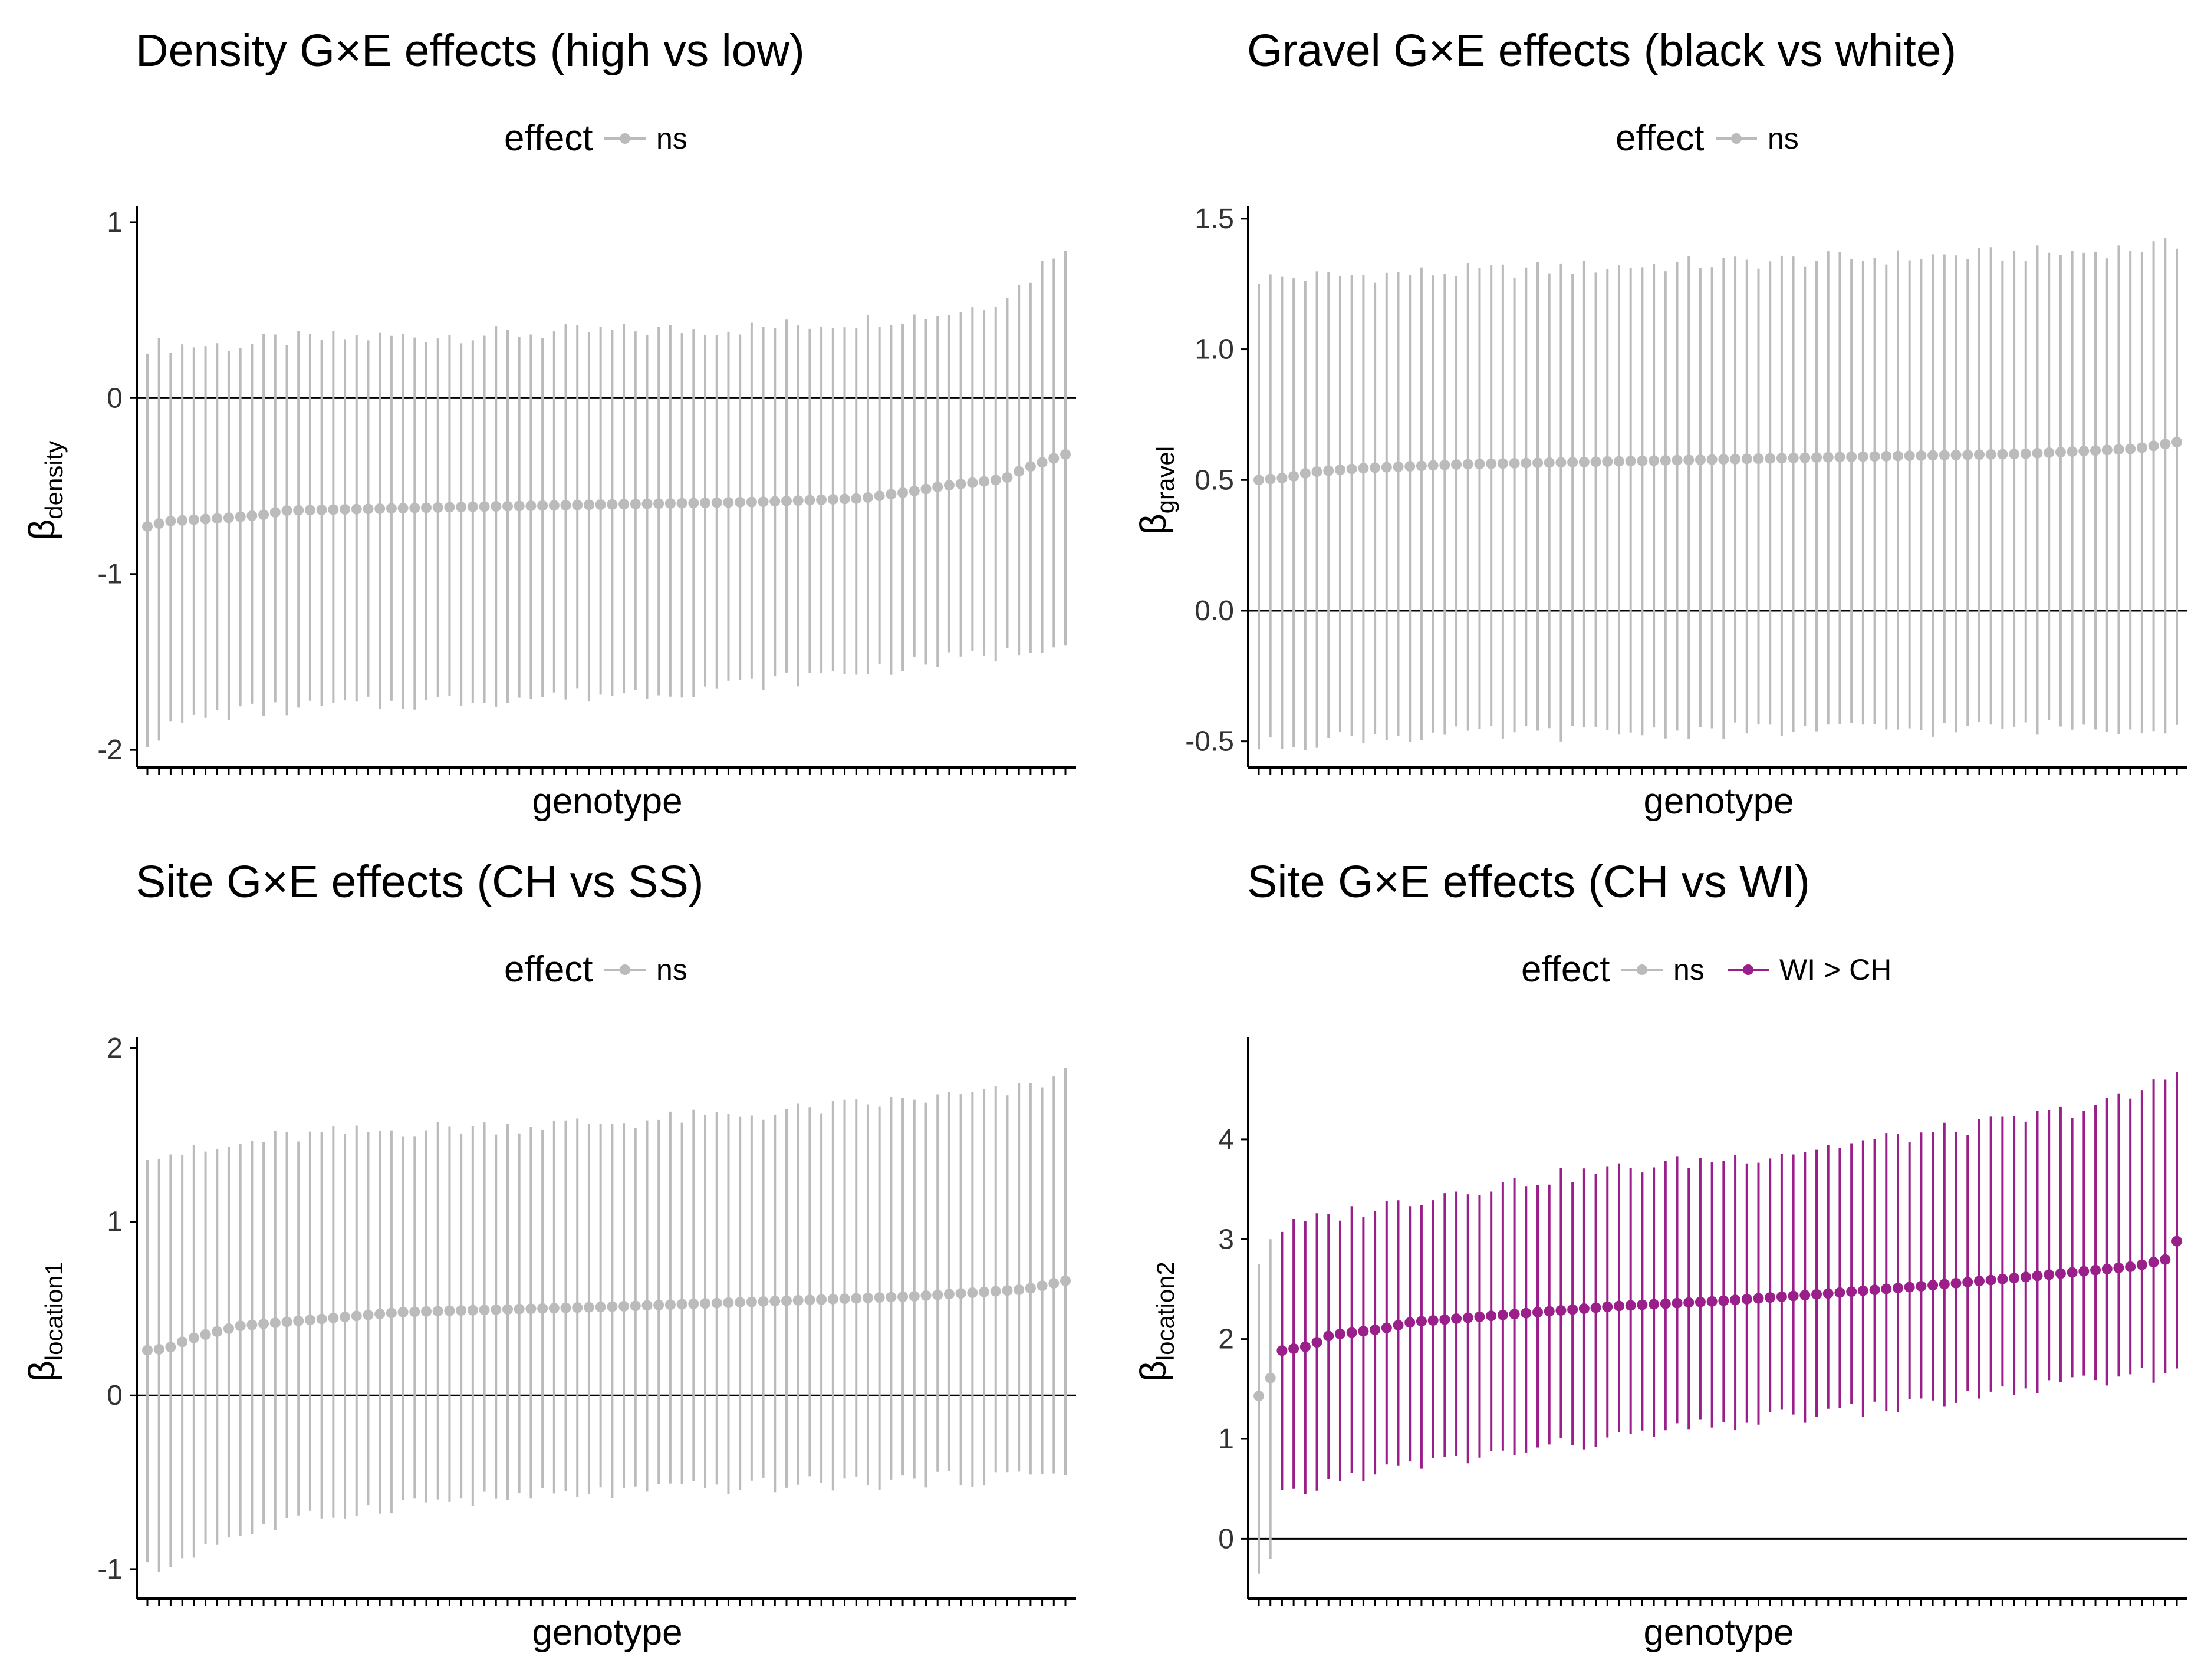  I want to click on legend-key, so click(1736, 138).